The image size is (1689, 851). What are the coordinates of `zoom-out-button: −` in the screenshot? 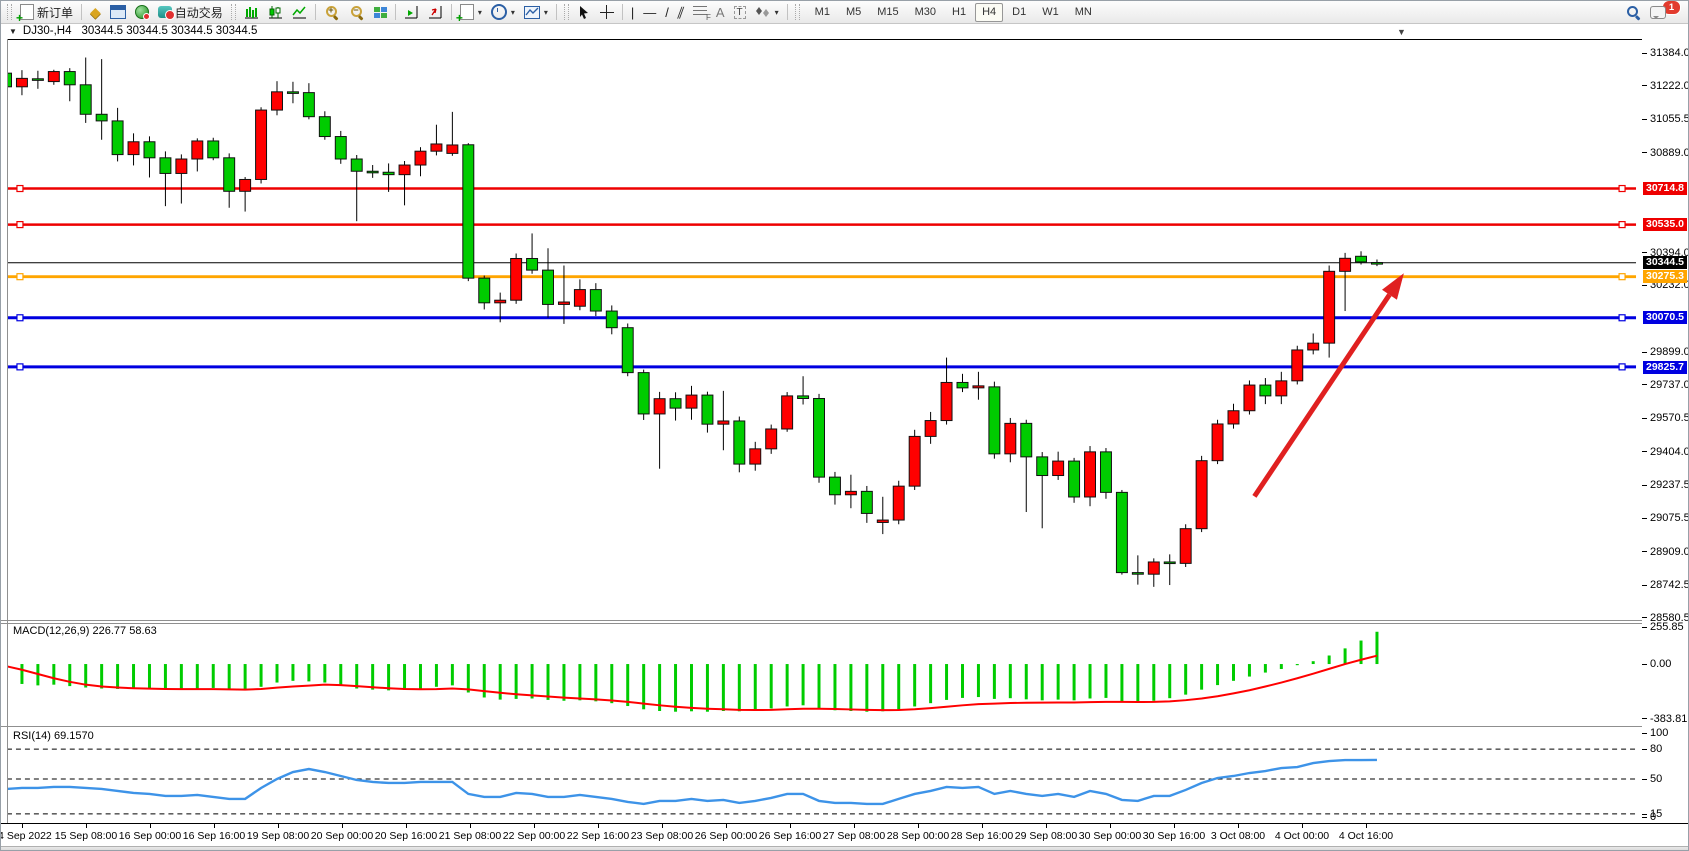 It's located at (357, 12).